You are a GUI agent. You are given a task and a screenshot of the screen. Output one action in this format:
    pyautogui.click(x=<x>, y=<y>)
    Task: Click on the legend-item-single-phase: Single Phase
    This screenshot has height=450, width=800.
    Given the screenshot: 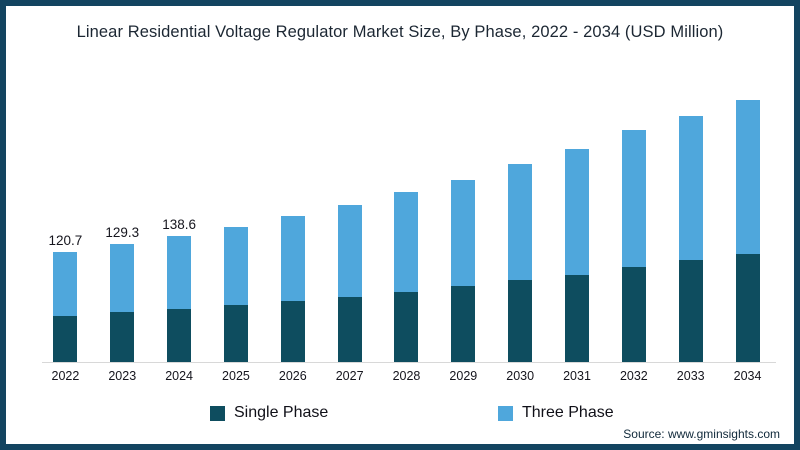 What is the action you would take?
    pyautogui.click(x=269, y=413)
    